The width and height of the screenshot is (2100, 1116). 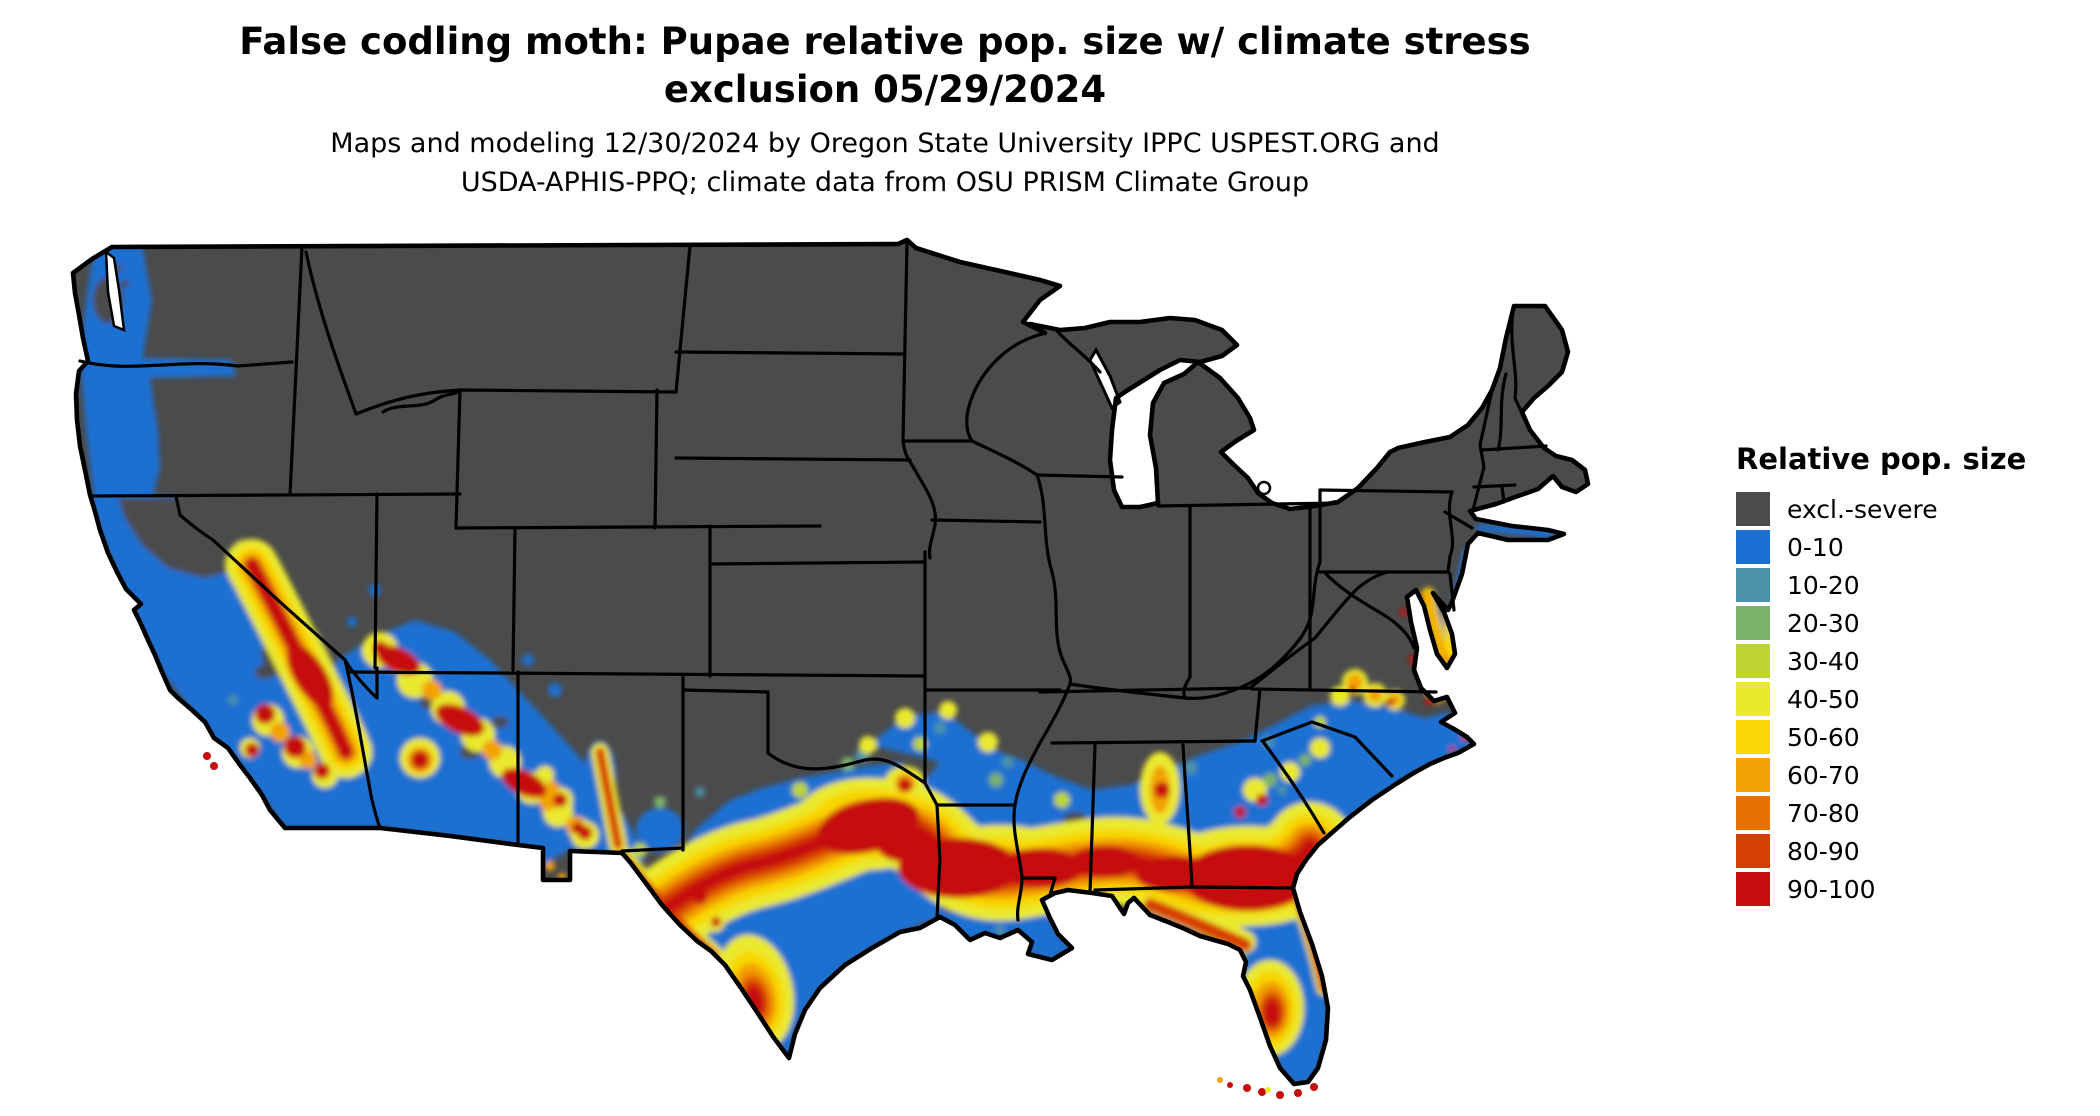 I want to click on legend-item: 70-80, so click(x=1916, y=813).